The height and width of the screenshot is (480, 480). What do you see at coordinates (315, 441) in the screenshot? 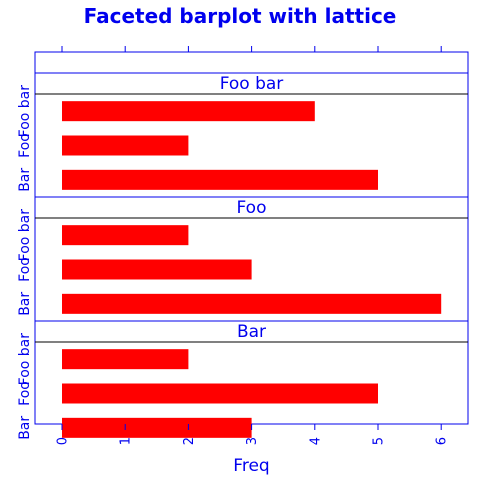
I see `x-tick-label: 4` at bounding box center [315, 441].